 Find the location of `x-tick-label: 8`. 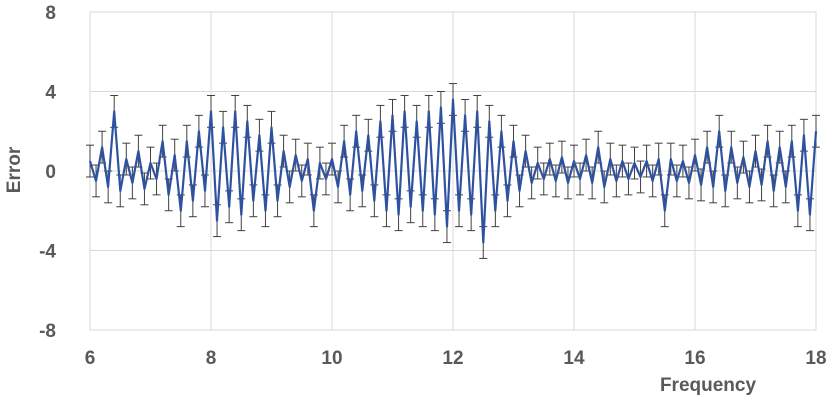

x-tick-label: 8 is located at coordinates (211, 358).